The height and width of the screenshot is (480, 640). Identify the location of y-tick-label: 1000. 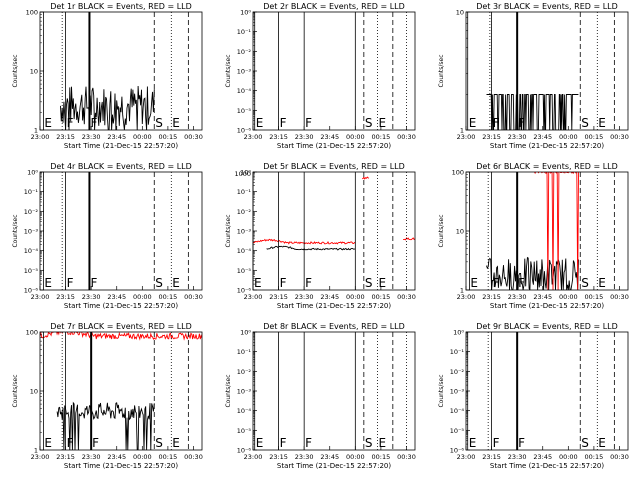
(242, 174).